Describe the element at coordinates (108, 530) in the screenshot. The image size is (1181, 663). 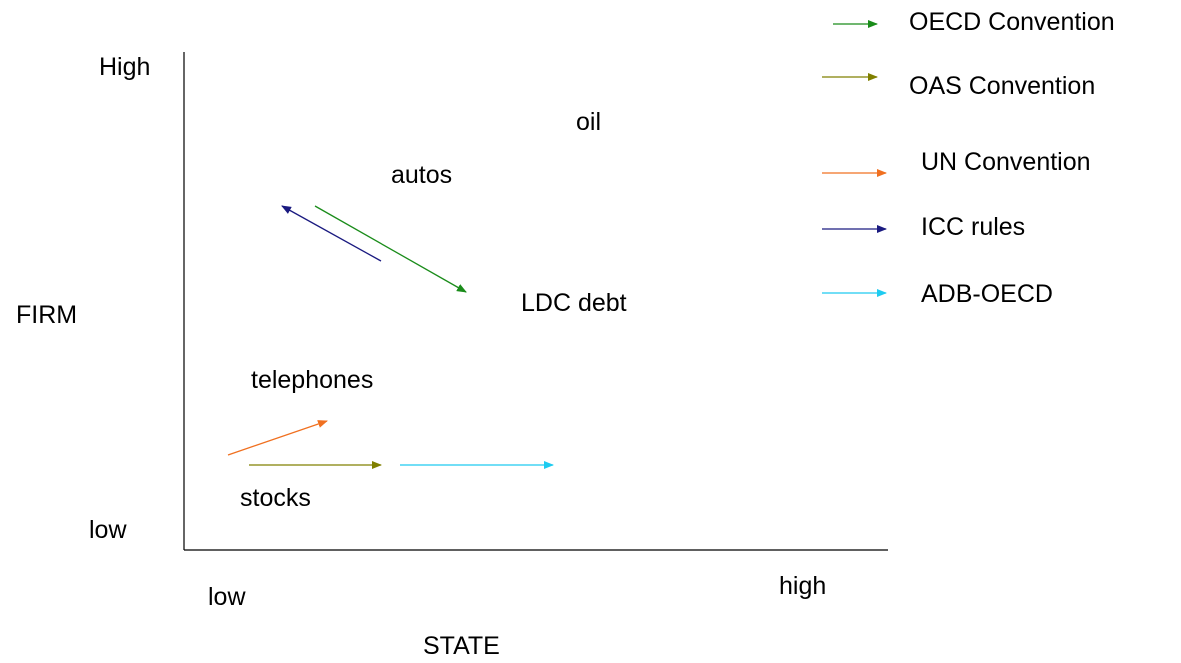
I see `y-axis-low-label: low` at that location.